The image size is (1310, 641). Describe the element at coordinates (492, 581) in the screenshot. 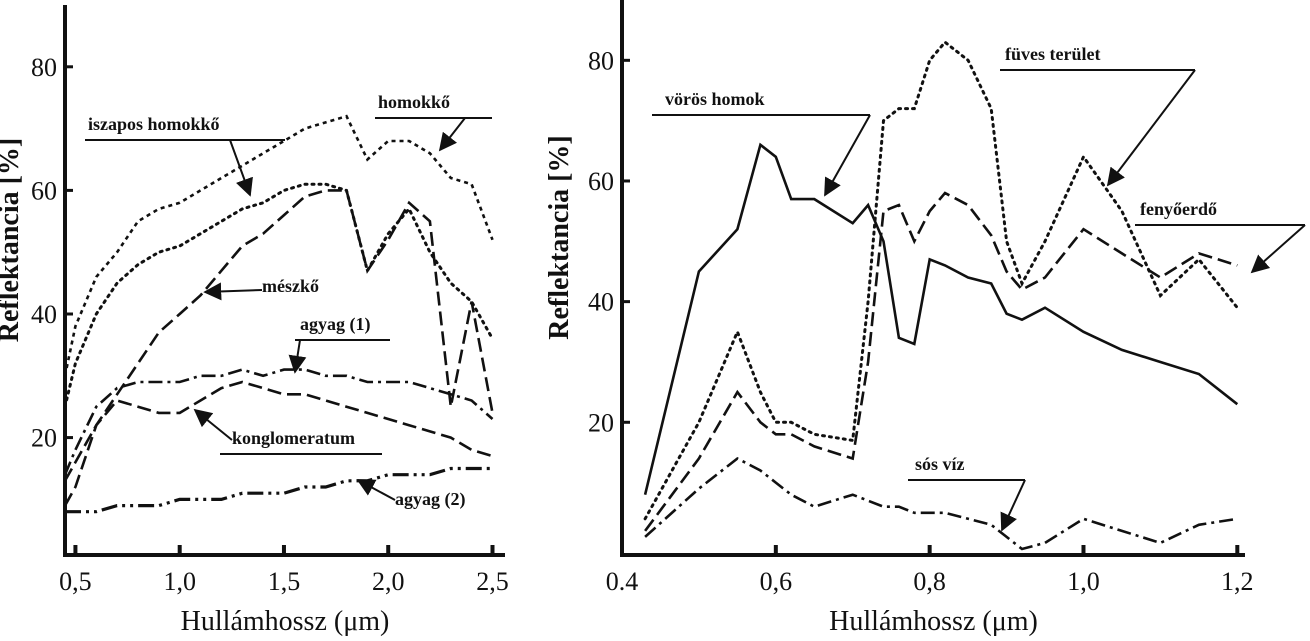

I see `x-tick-label: 2,5` at that location.